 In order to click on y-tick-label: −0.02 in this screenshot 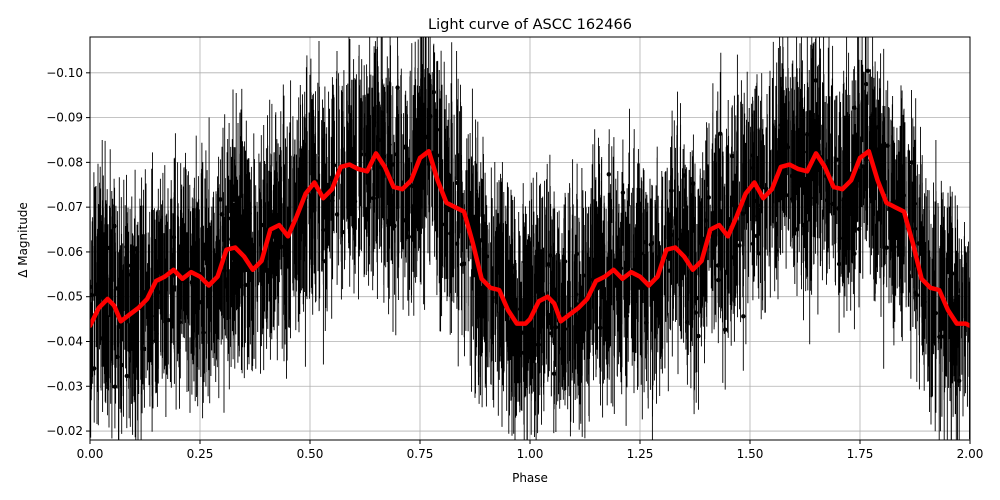, I will do `click(64, 431)`.